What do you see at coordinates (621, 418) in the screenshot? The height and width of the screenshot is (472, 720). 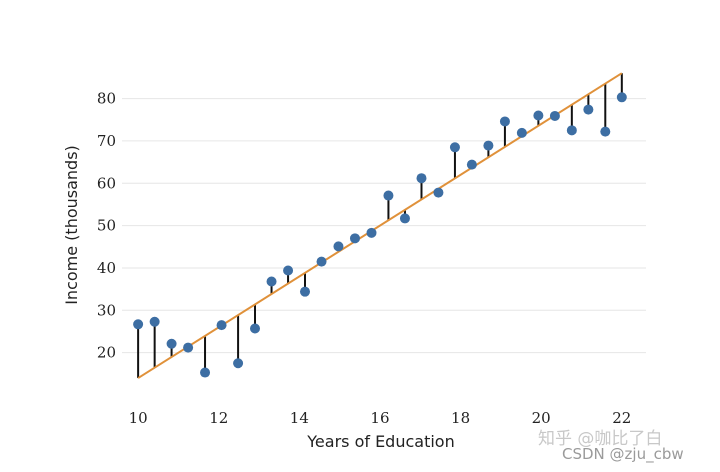 I see `x-tick-label-22: 22` at bounding box center [621, 418].